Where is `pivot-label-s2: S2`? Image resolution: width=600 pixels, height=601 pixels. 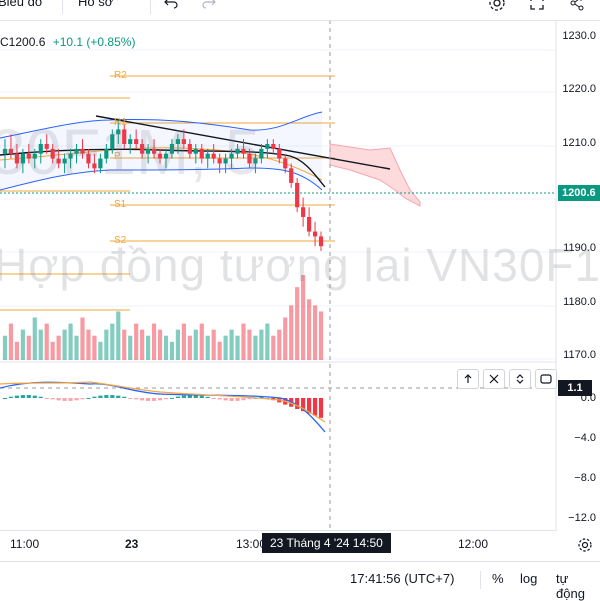
pivot-label-s2: S2 is located at coordinates (120, 240).